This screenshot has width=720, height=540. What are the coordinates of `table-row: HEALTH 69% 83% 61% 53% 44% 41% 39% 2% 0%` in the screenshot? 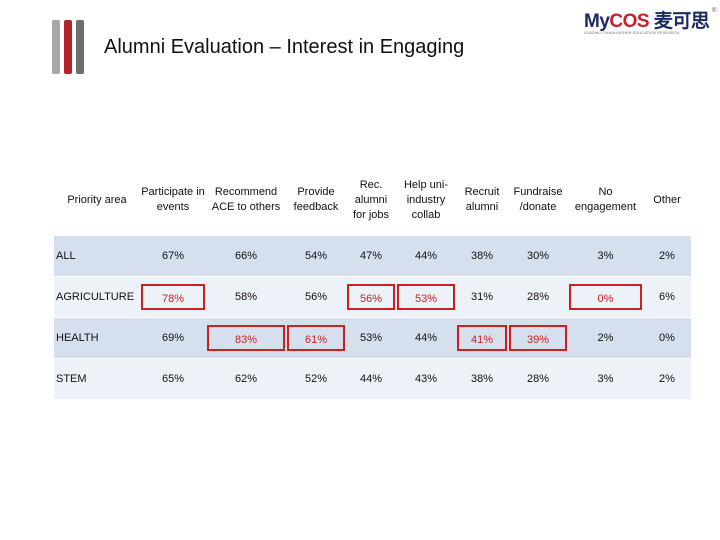 It's located at (372, 338).